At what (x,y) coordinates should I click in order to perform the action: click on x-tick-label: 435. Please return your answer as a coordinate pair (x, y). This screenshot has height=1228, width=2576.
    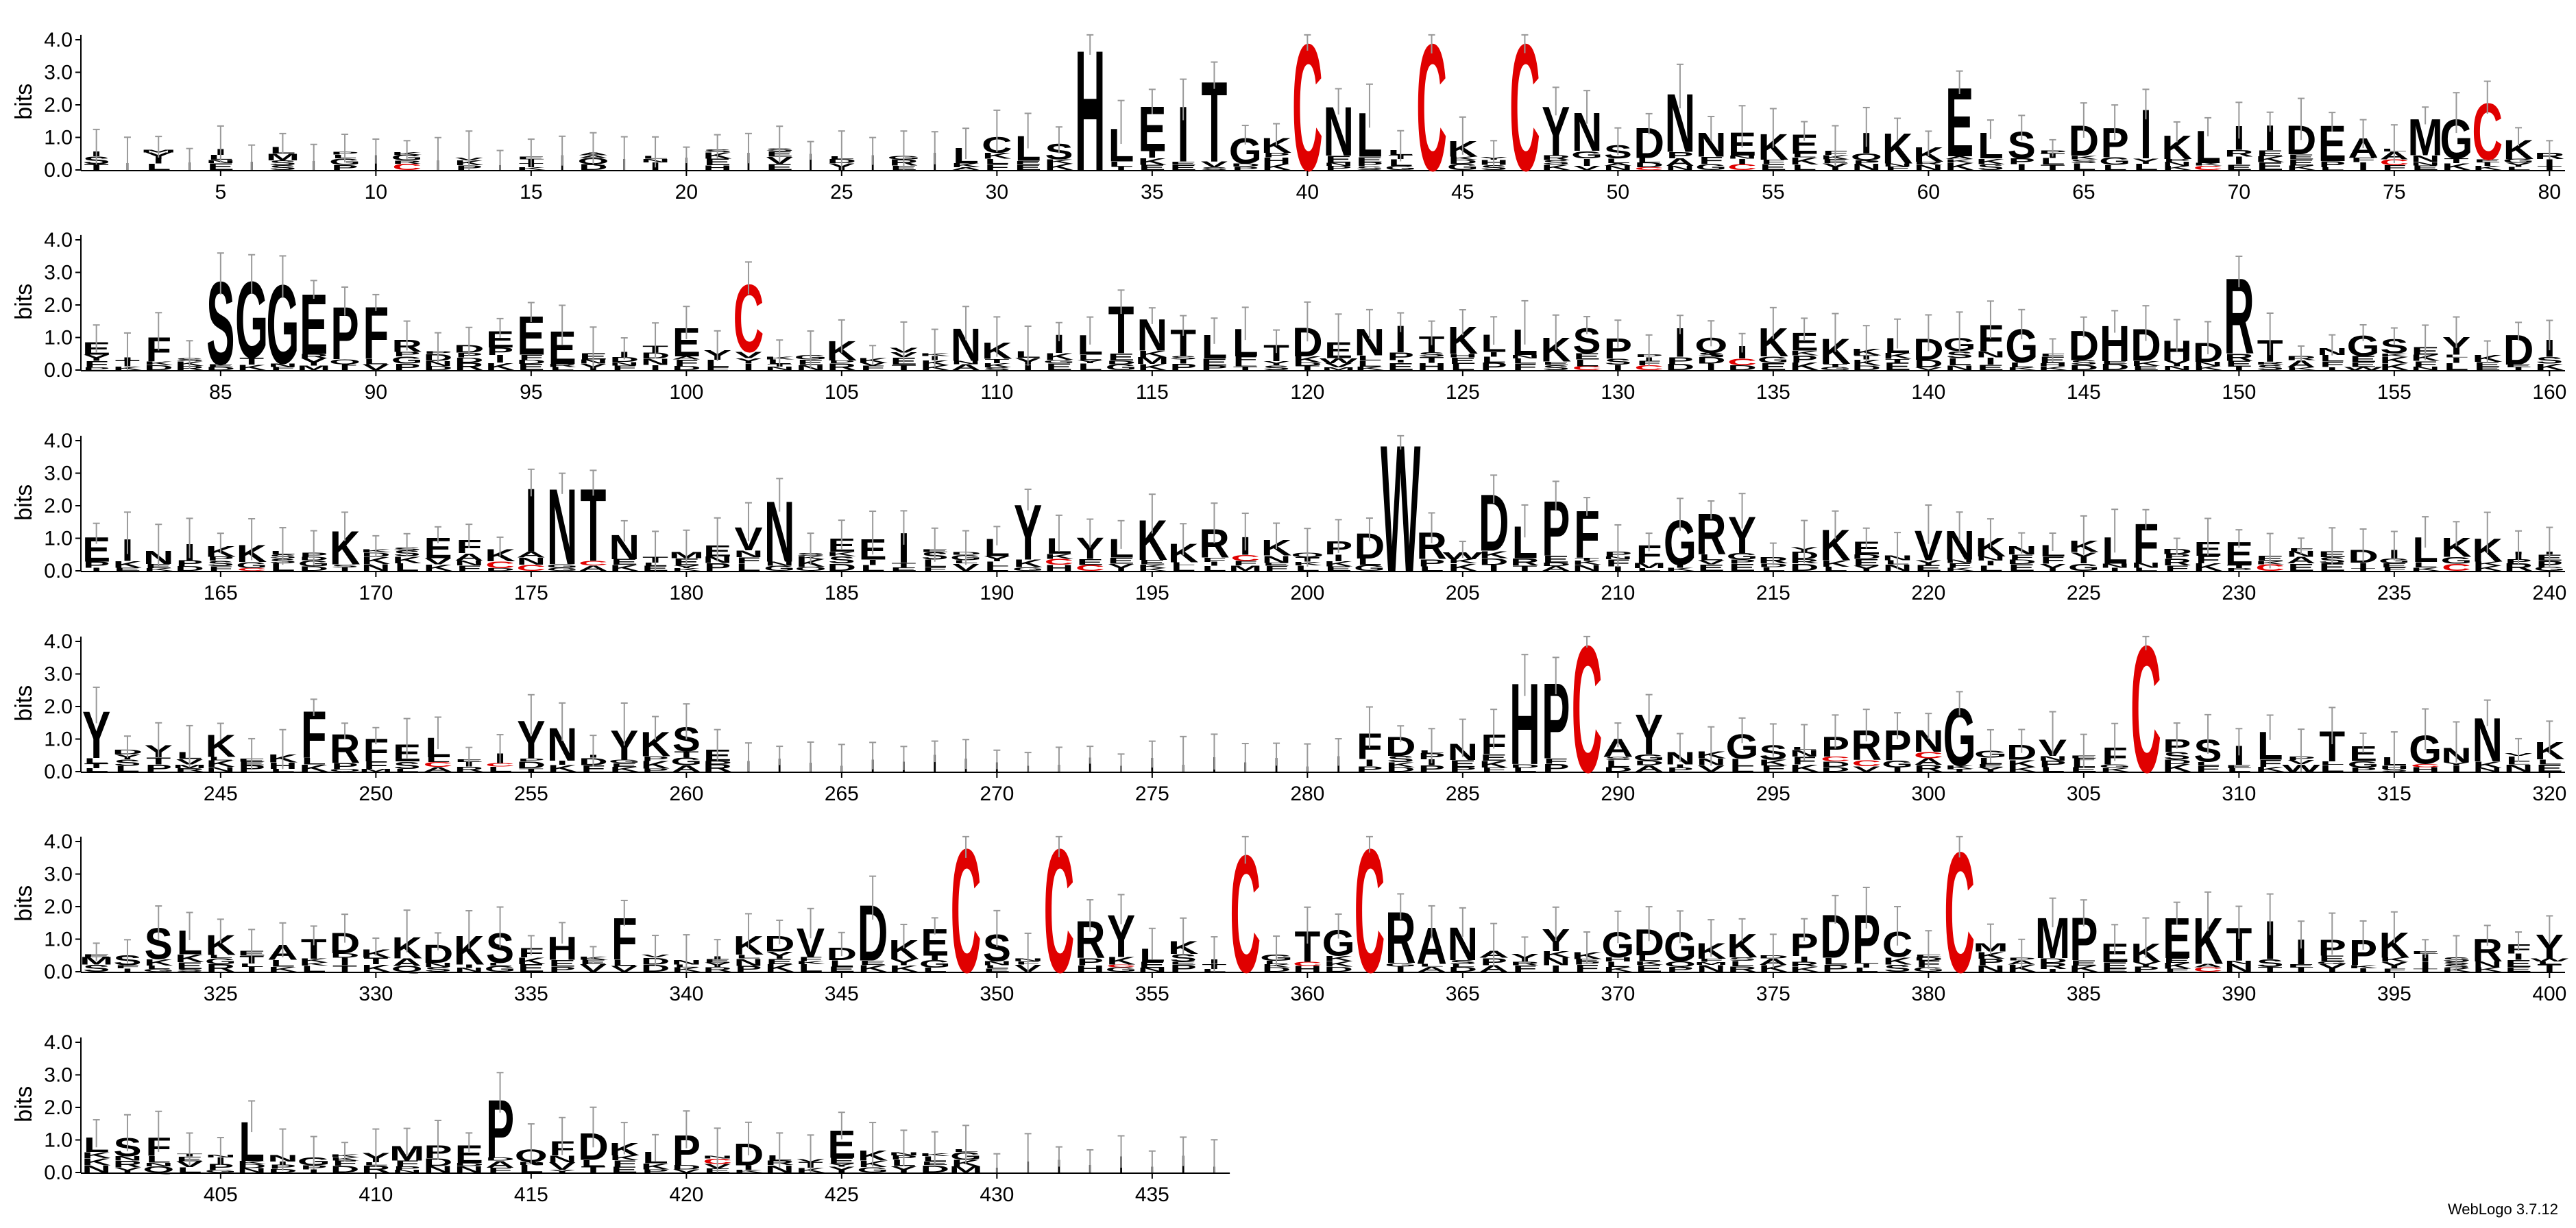
    Looking at the image, I should click on (1152, 1194).